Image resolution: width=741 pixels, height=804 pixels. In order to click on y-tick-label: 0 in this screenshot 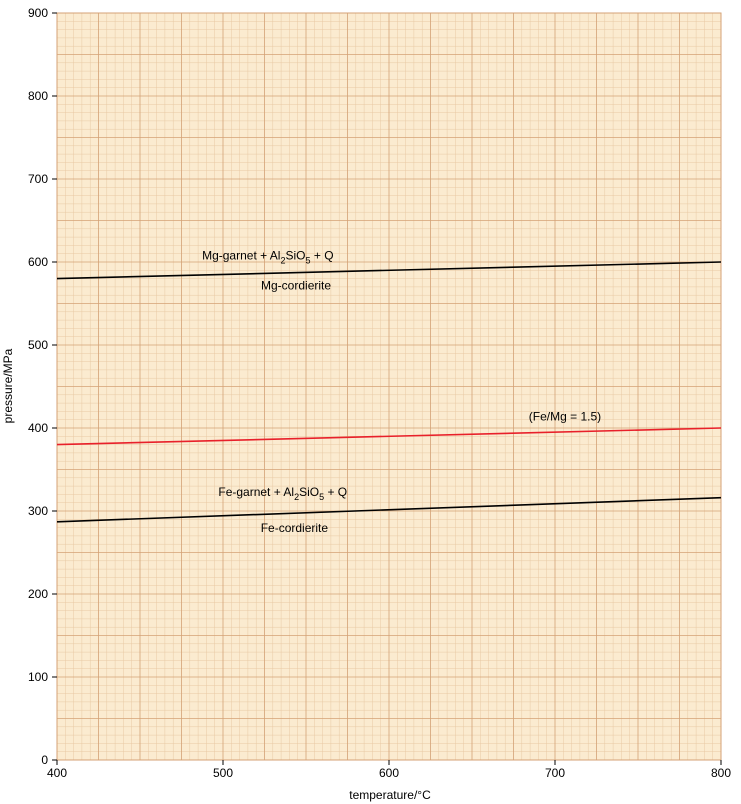, I will do `click(44, 760)`.